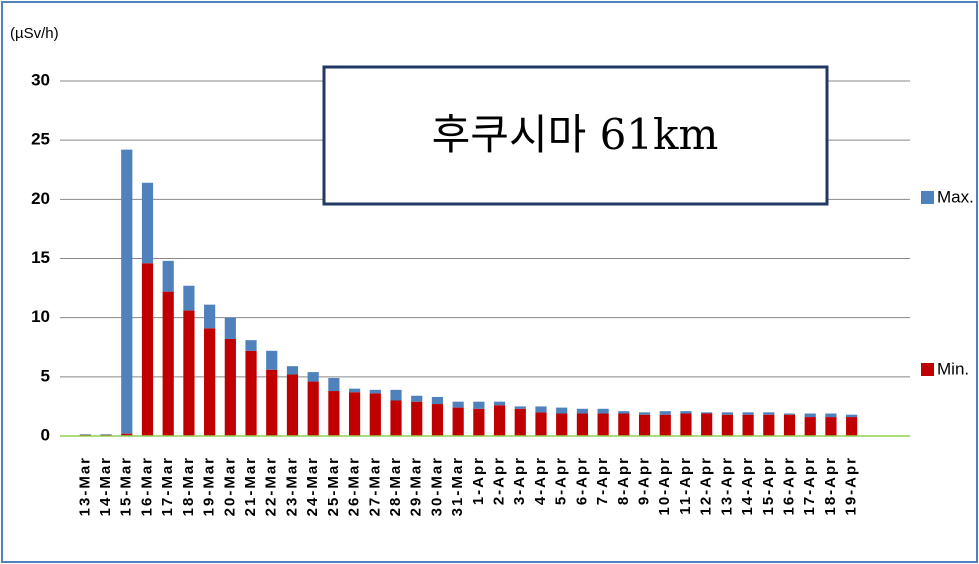  I want to click on x-tick-label: 28-Mar, so click(395, 486).